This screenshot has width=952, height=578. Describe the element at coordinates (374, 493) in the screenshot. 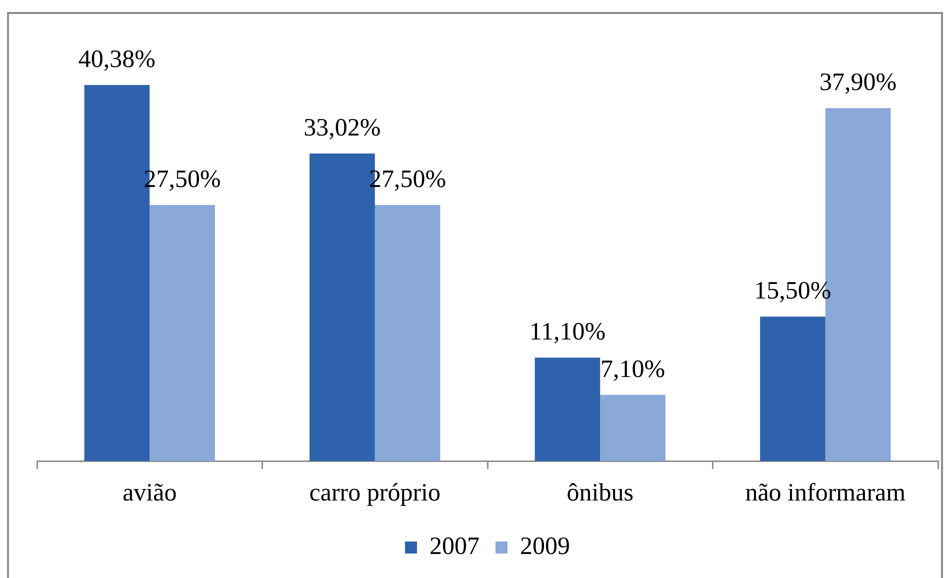

I see `x-tick-label: carro próprio` at that location.